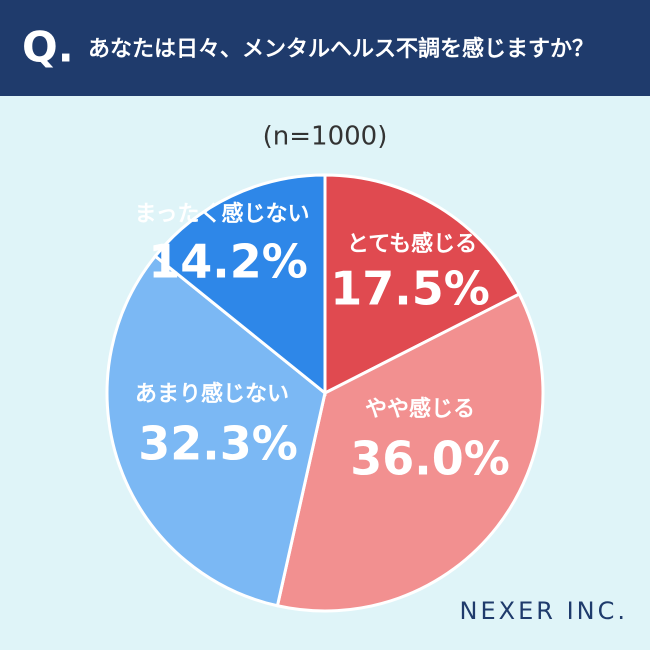 Image resolution: width=650 pixels, height=650 pixels. I want to click on value-label: 14.2%, so click(228, 262).